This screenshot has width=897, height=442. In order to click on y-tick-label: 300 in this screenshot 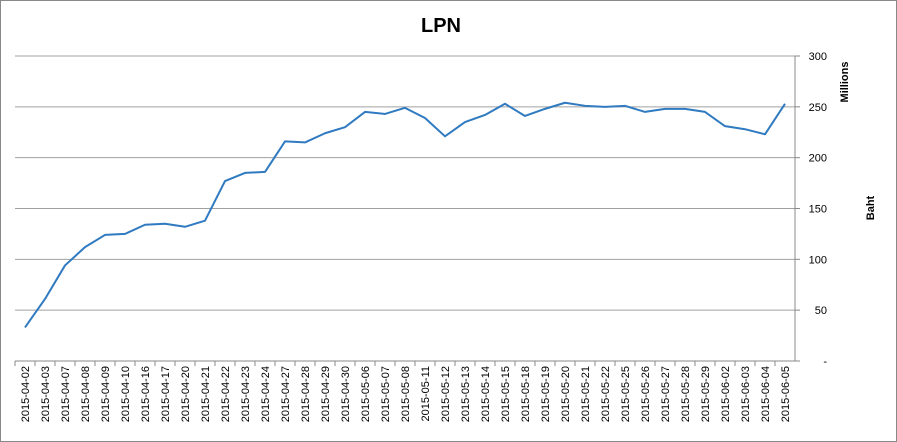, I will do `click(818, 57)`.